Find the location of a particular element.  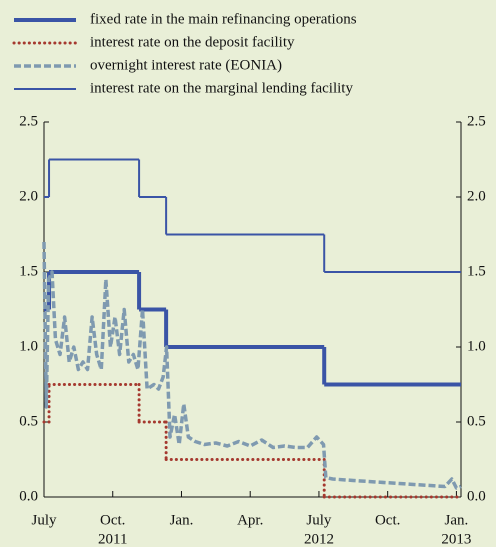

y-tick-label-right: 1.0 is located at coordinates (476, 346).